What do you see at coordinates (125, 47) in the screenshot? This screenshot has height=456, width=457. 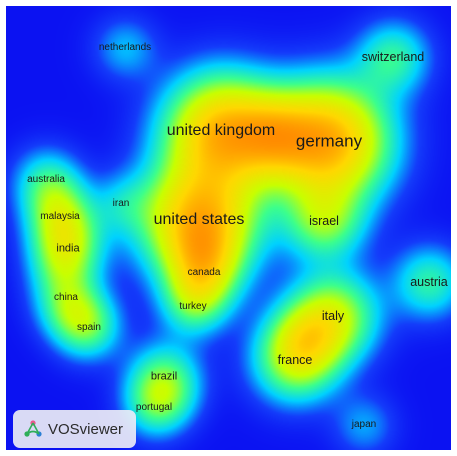 I see `term-netherlands: netherlands` at bounding box center [125, 47].